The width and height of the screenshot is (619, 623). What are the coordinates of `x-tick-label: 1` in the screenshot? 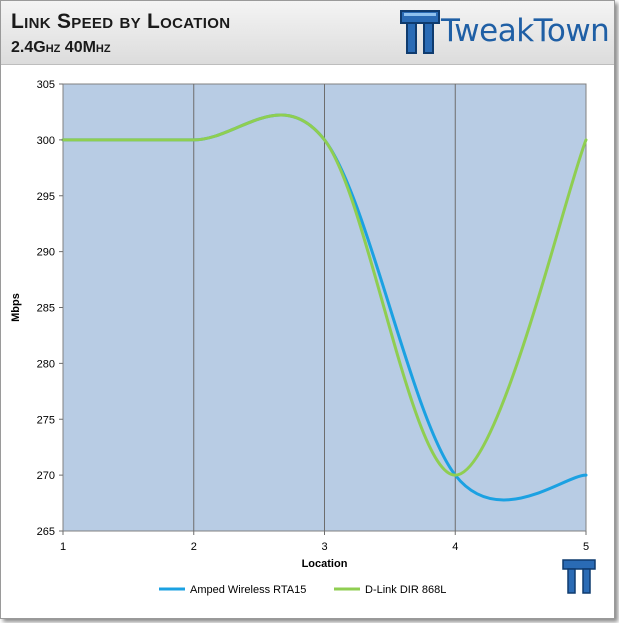 It's located at (63, 547).